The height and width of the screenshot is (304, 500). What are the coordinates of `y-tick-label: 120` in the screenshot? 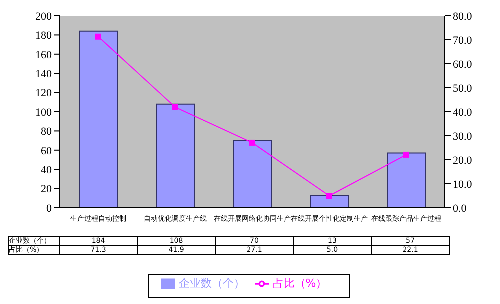 It's located at (44, 94).